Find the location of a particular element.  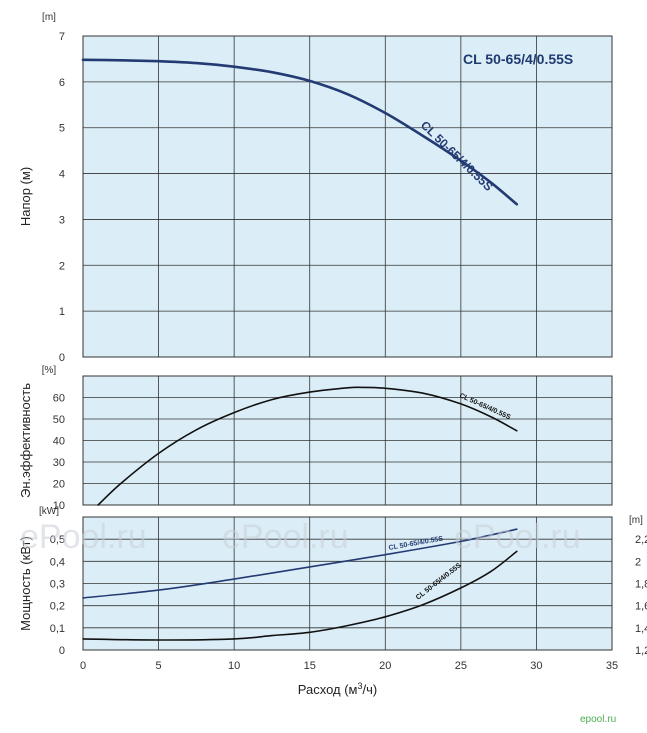

y-tick-label: 0,2 is located at coordinates (57, 607).